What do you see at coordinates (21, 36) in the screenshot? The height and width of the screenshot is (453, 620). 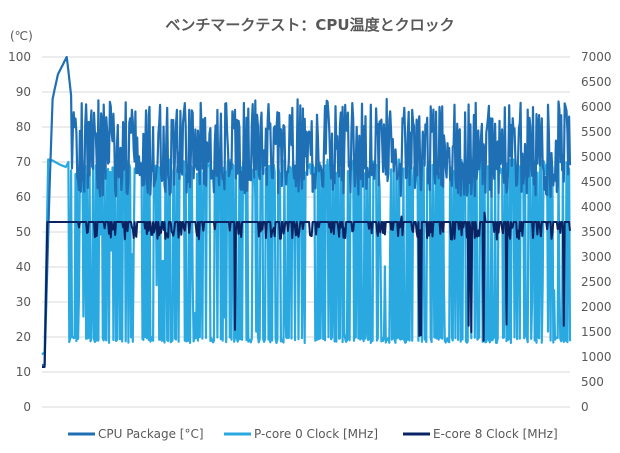 I see `y-axis-unit-label: (℃)` at bounding box center [21, 36].